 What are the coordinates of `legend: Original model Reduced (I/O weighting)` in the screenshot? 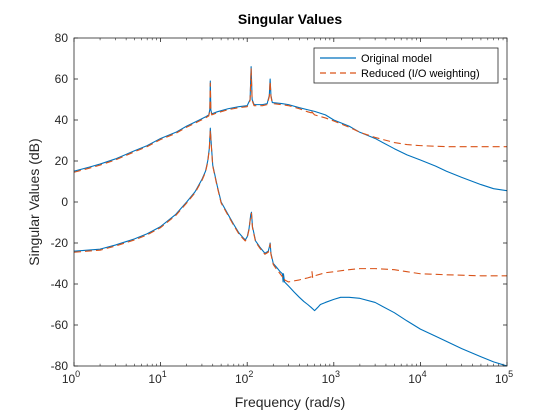 It's located at (406, 65).